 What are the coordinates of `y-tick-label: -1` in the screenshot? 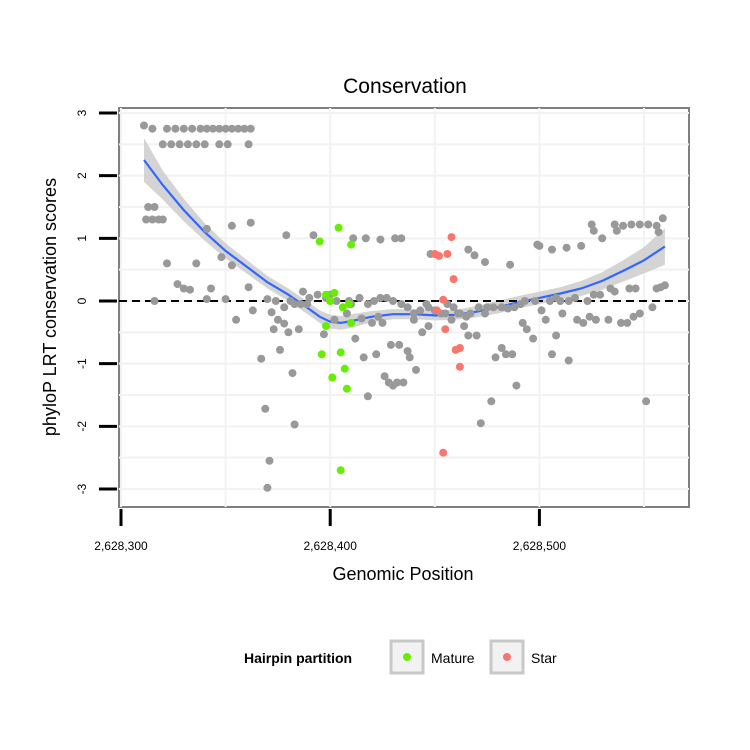 It's located at (82, 363).